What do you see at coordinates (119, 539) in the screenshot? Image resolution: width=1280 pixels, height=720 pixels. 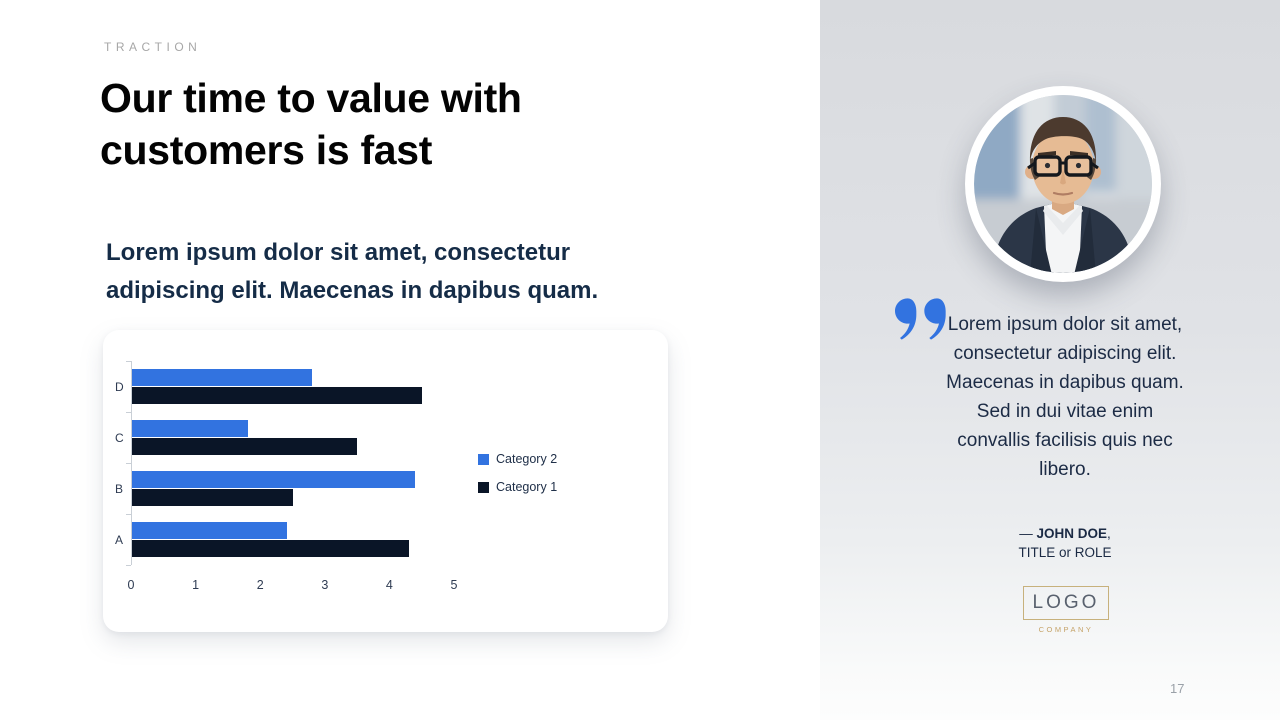 I see `category-label: A` at bounding box center [119, 539].